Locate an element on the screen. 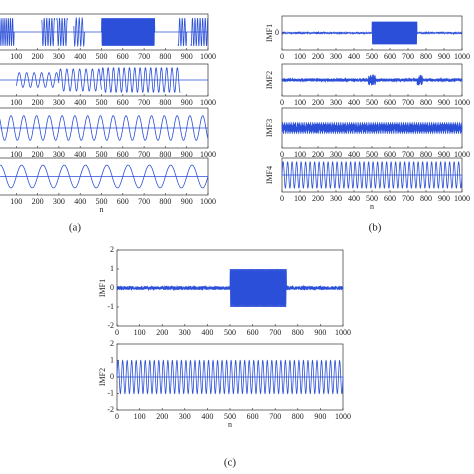 This screenshot has height=474, width=474. y-axis-label: IMF3 is located at coordinates (269, 128).